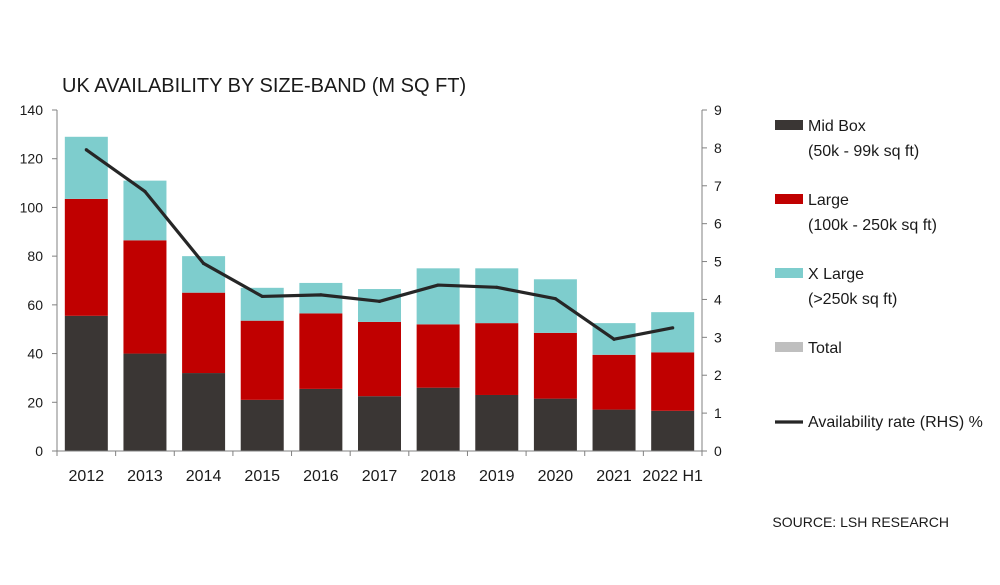 The image size is (1000, 585). What do you see at coordinates (789, 199) in the screenshot?
I see `legend-swatch-large` at bounding box center [789, 199].